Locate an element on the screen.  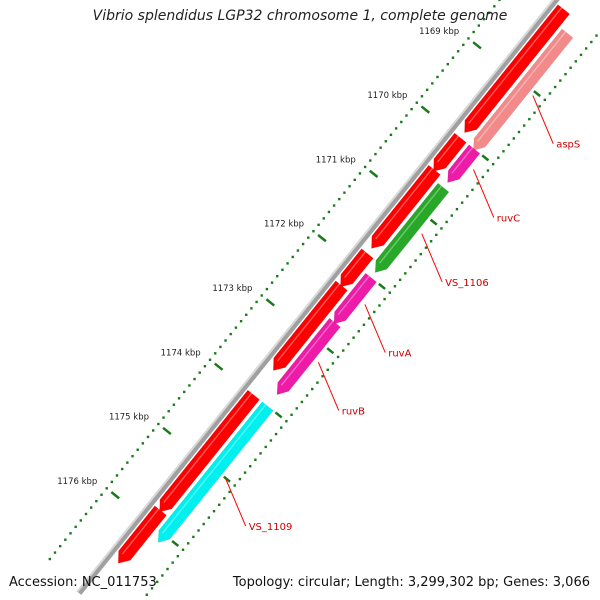
gene-label-ruvB: ruvB is located at coordinates (353, 411).